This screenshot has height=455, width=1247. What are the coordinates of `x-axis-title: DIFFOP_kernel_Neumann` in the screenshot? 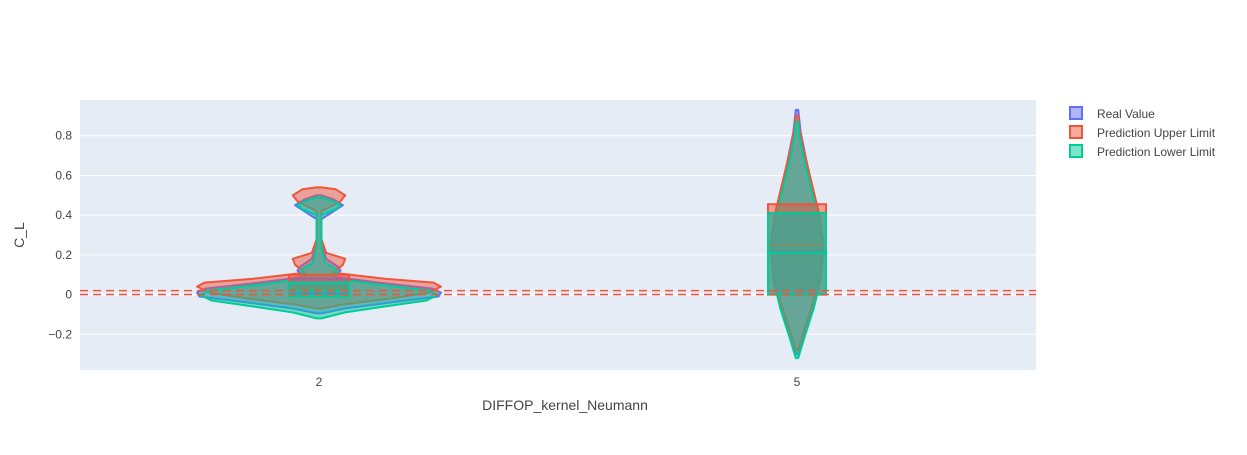 It's located at (565, 405).